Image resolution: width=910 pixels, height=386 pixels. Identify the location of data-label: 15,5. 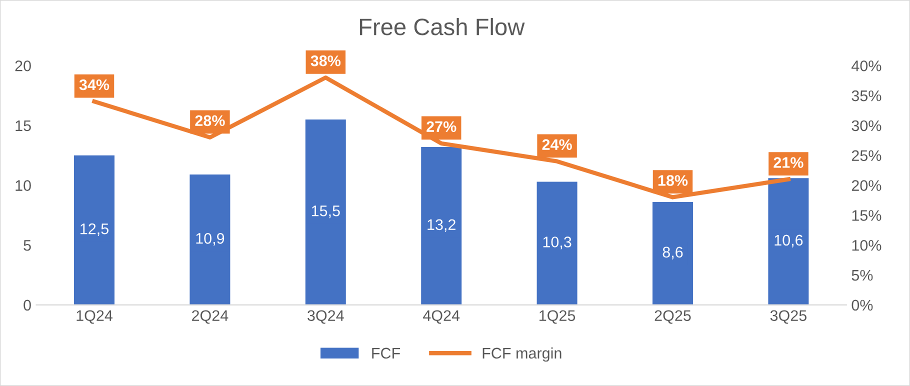
(326, 212).